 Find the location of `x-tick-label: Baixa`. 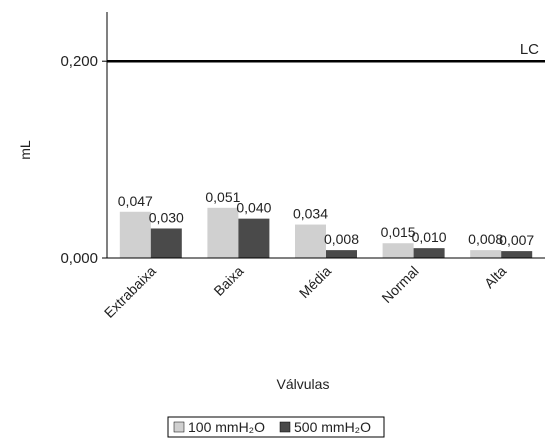

x-tick-label: Baixa is located at coordinates (228, 281).